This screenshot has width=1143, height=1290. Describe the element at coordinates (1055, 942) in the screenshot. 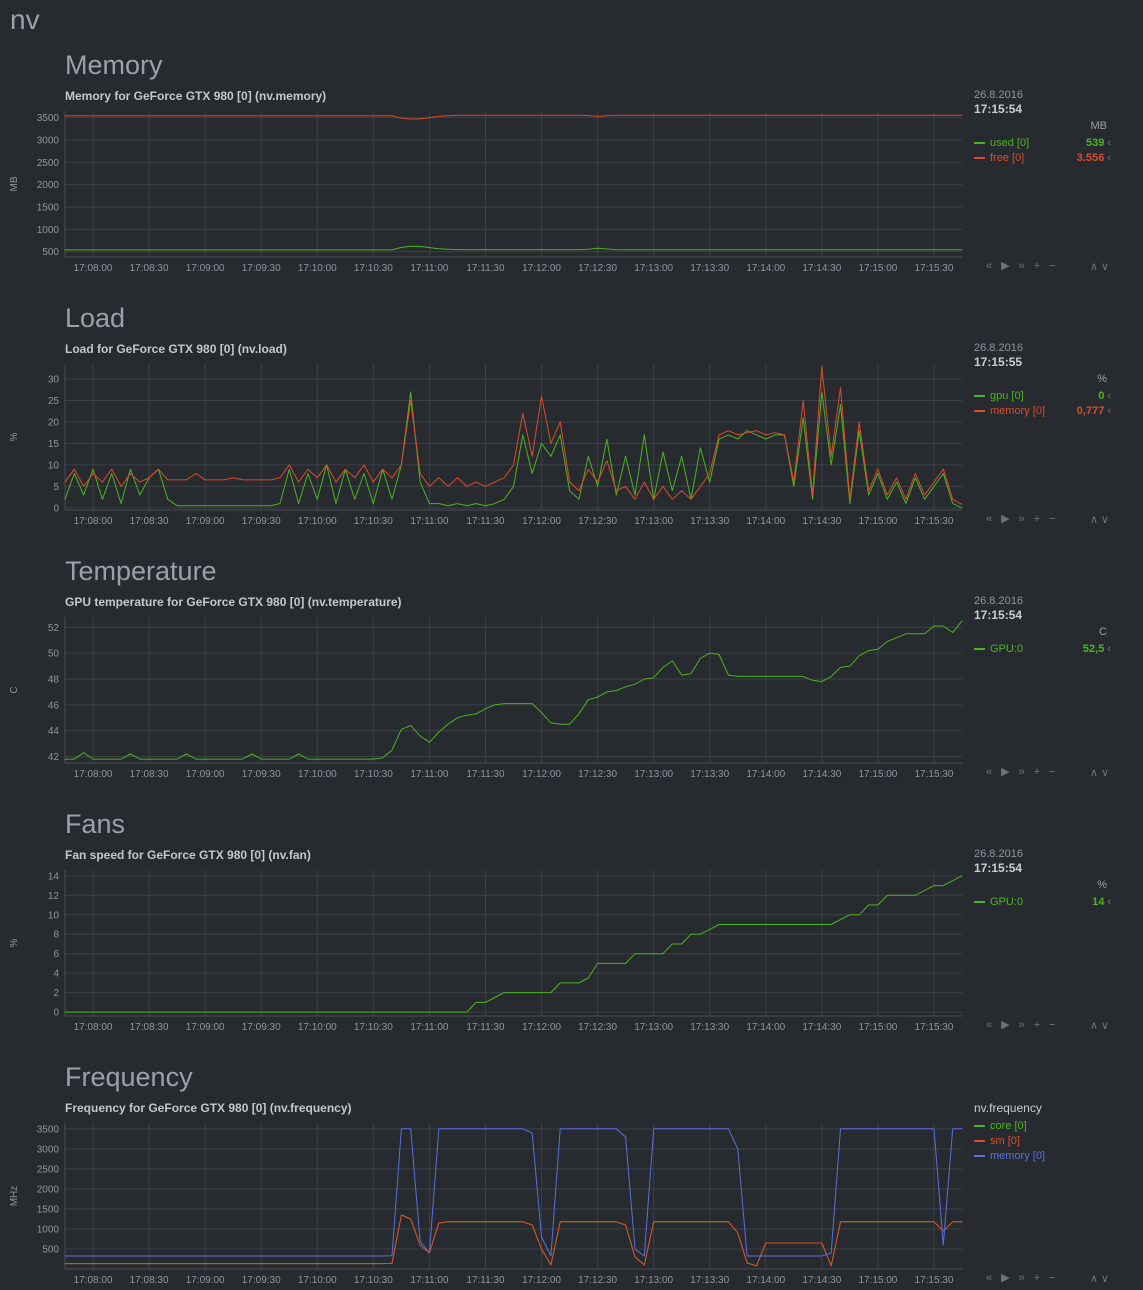

I see `chart-legend: 26.8.2016 17:15:54 % GPU:0 14 ‹ « ▶ » + − ∧ ∨` at that location.